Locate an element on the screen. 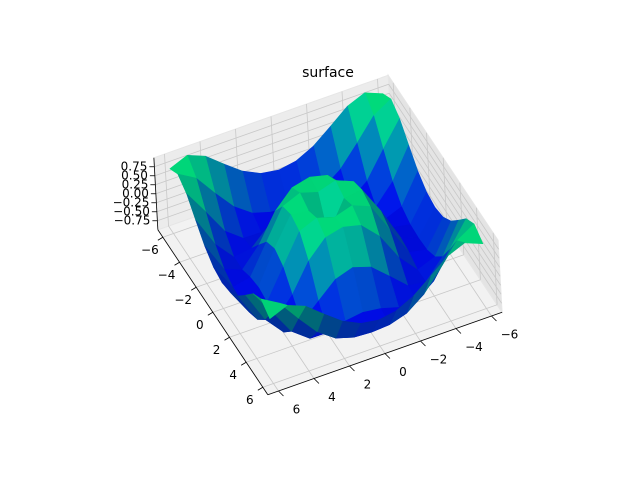  chart-title: surface is located at coordinates (328, 73).